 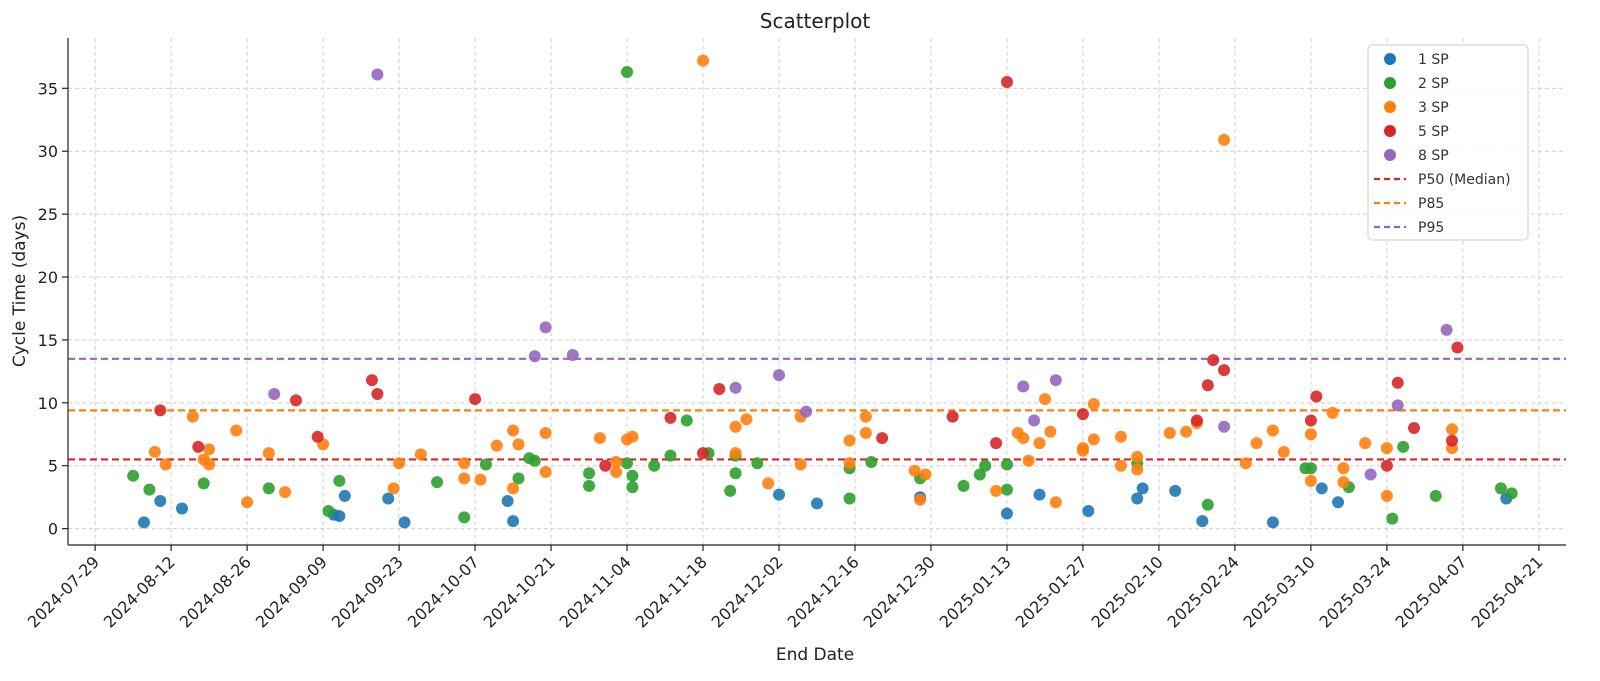 What do you see at coordinates (48, 403) in the screenshot?
I see `y-tick-label: 10` at bounding box center [48, 403].